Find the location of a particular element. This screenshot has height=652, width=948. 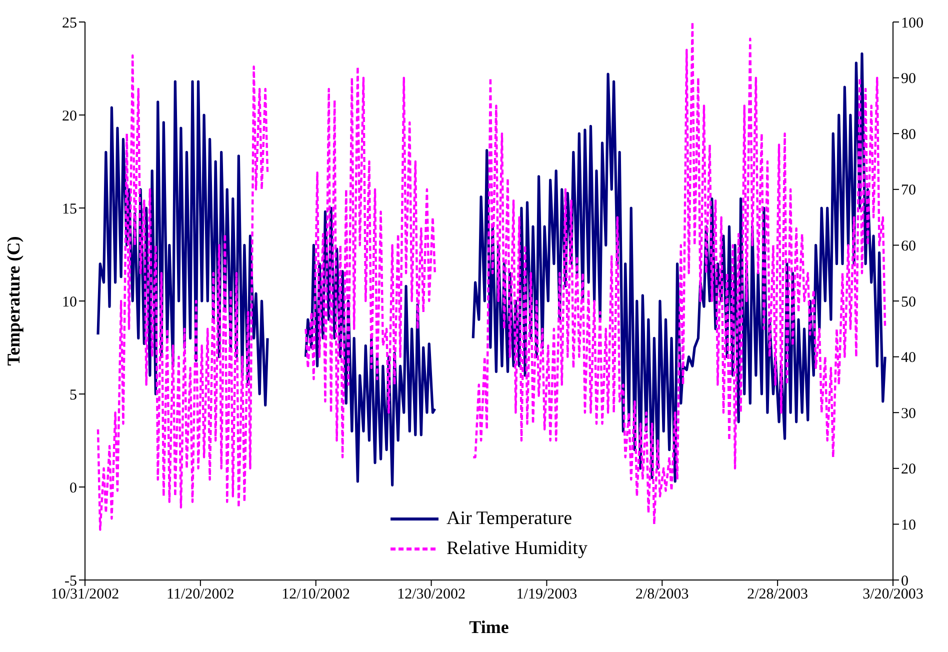

y-tick-label: 25 is located at coordinates (69, 23).